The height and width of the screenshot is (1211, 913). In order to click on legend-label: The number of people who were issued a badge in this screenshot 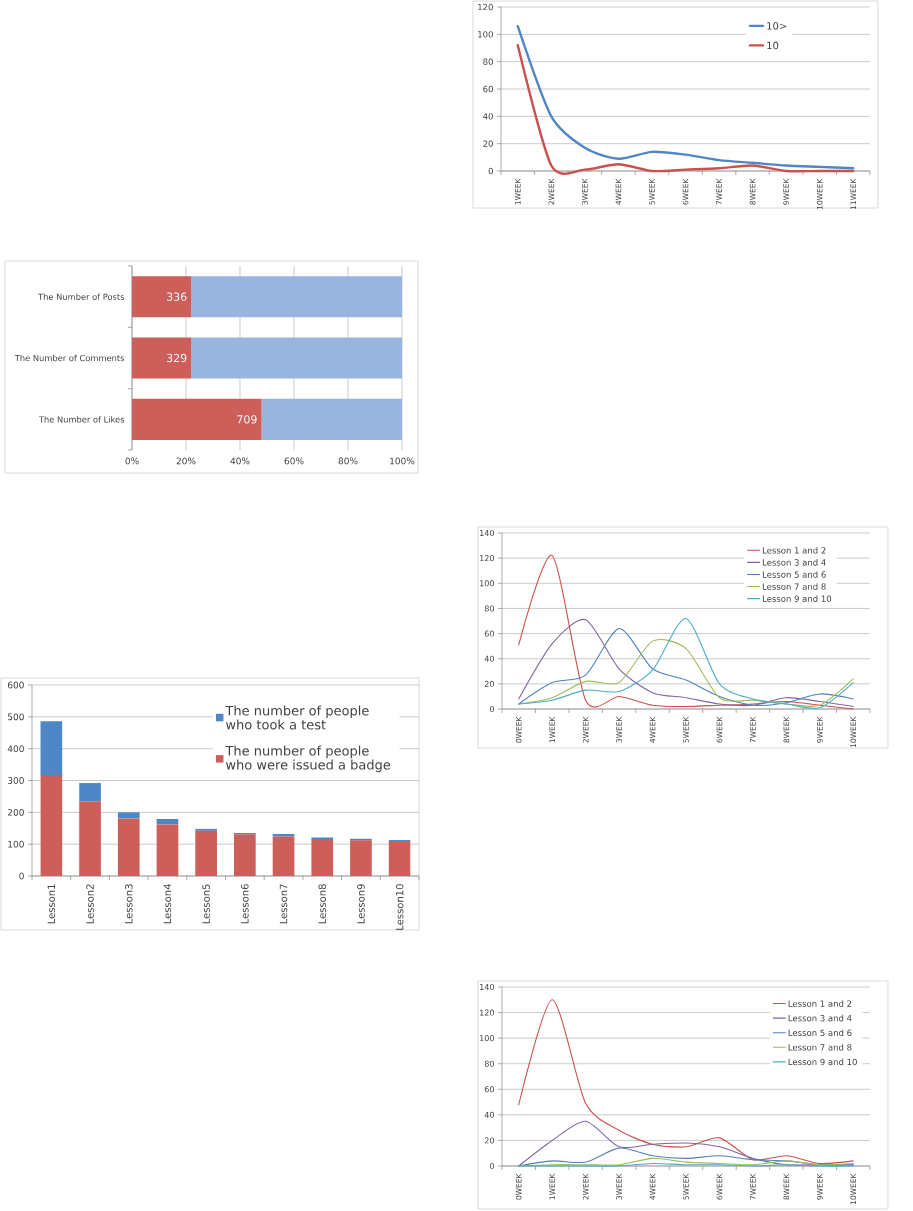, I will do `click(308, 759)`.